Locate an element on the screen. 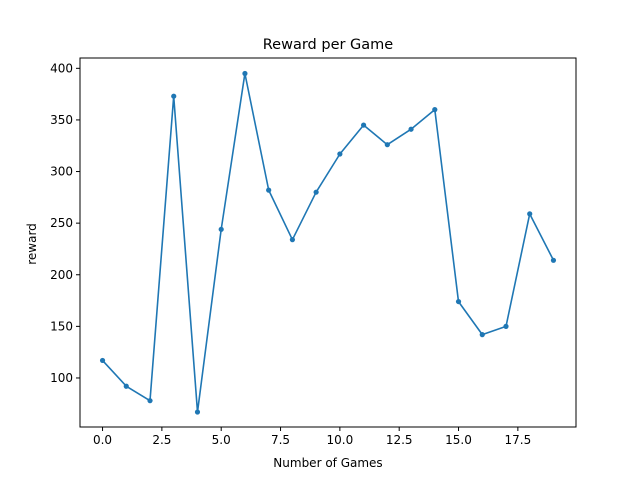 This screenshot has height=480, width=640. x-tick-label: 7.5 is located at coordinates (280, 440).